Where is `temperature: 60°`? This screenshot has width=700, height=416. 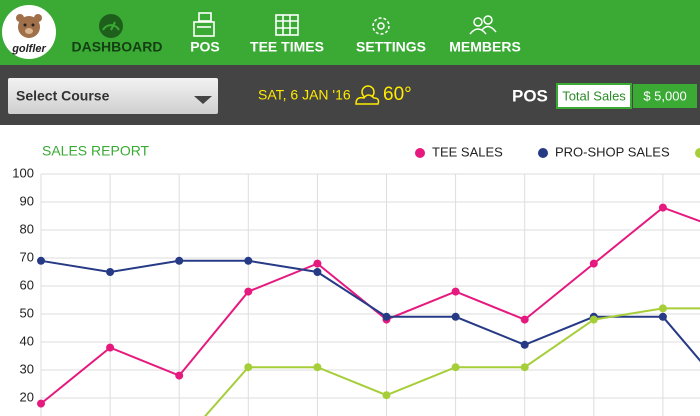
temperature: 60° is located at coordinates (397, 94).